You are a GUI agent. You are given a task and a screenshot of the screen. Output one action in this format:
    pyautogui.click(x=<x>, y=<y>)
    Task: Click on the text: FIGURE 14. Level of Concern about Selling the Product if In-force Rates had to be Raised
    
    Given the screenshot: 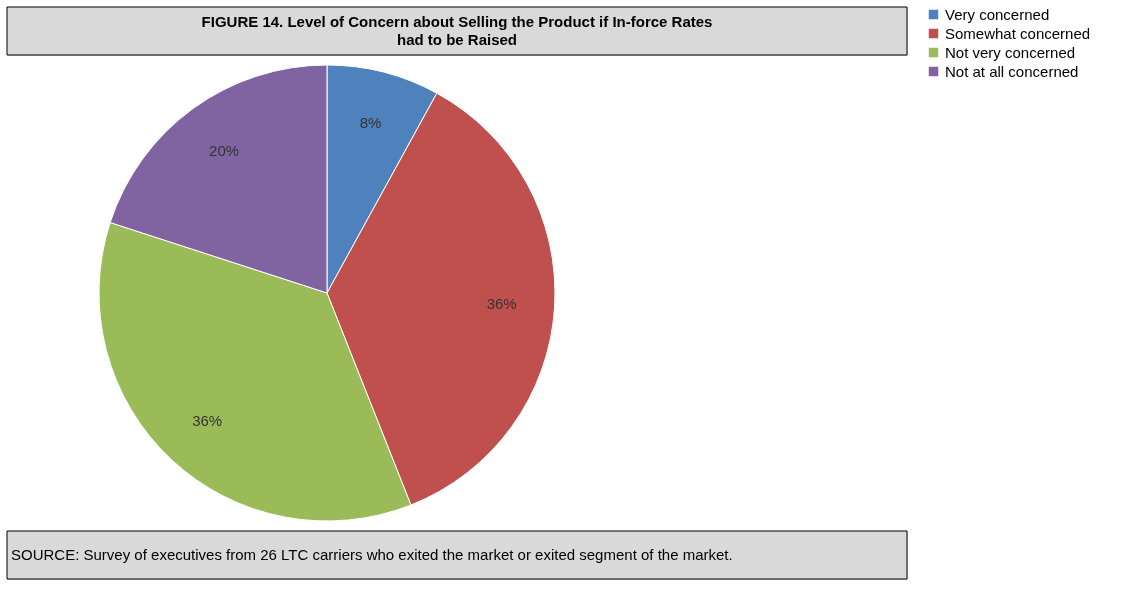 What is the action you would take?
    pyautogui.click(x=457, y=30)
    